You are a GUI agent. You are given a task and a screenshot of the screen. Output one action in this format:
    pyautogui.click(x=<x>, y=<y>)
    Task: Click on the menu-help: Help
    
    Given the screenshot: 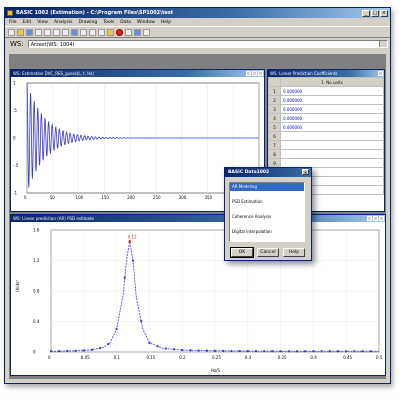 What is the action you would take?
    pyautogui.click(x=166, y=22)
    